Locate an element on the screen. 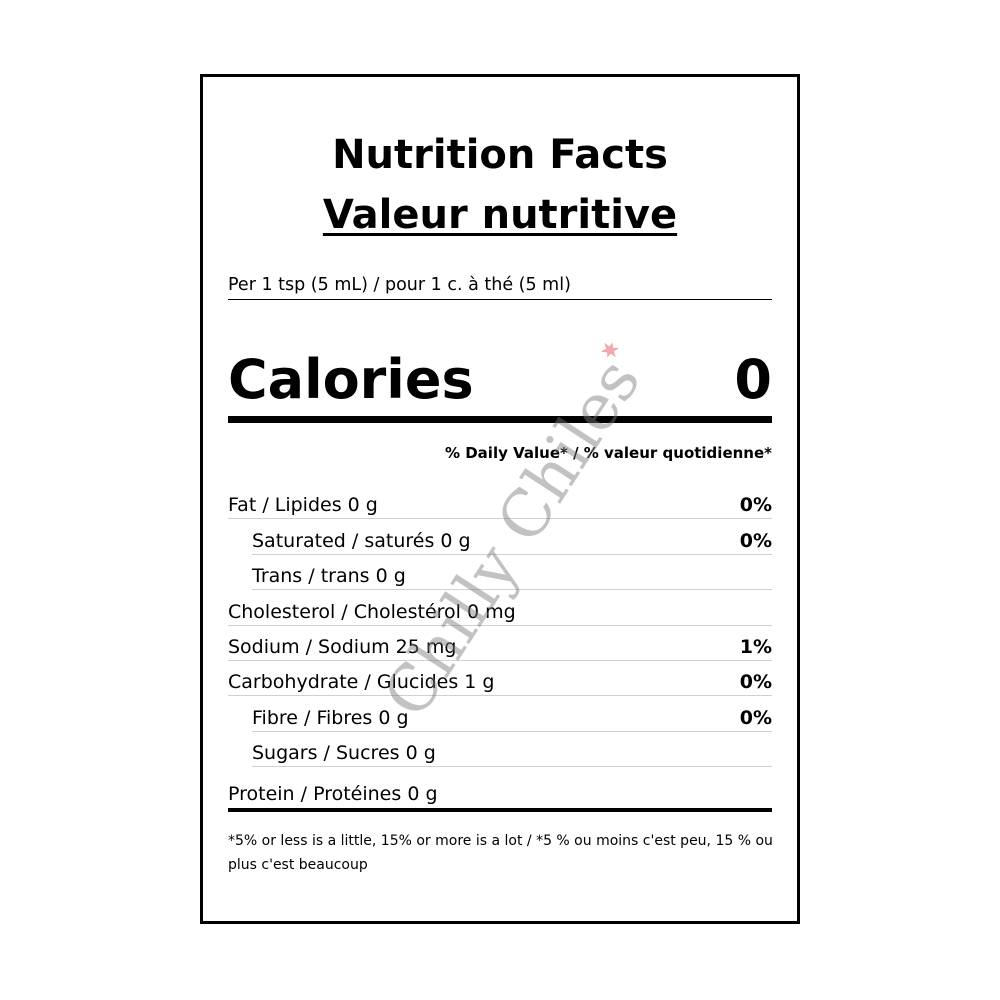 Image resolution: width=1000 pixels, height=1000 pixels. title-english: Nutrition Facts is located at coordinates (500, 155).